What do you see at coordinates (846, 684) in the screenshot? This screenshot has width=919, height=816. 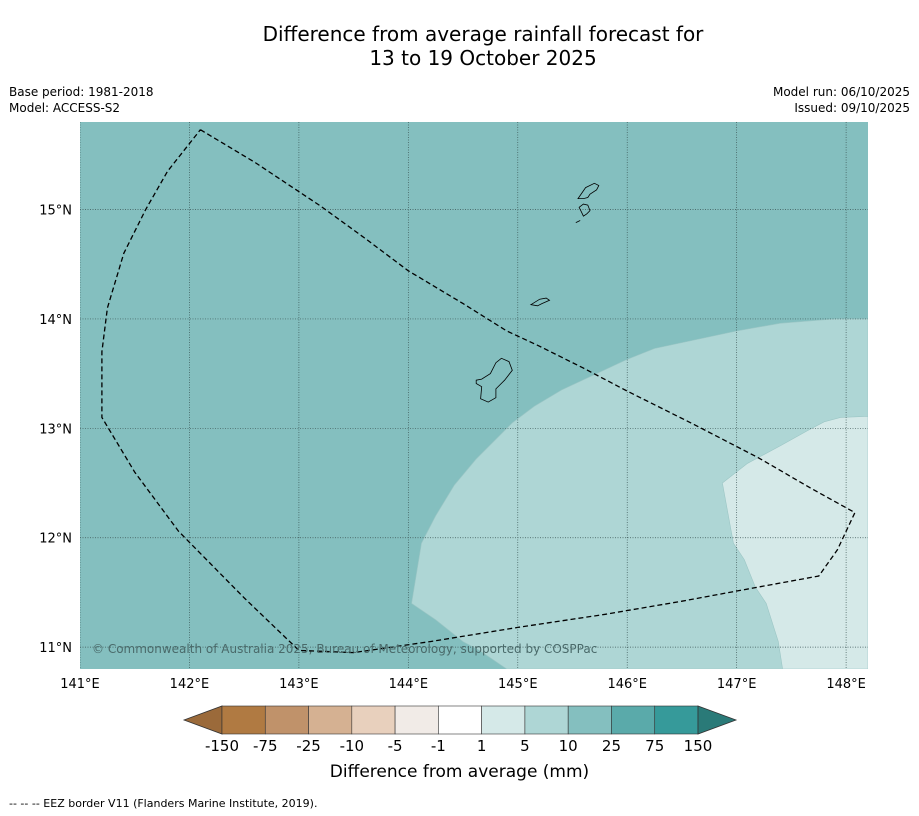 I see `x-tick-label: 148°E` at bounding box center [846, 684].